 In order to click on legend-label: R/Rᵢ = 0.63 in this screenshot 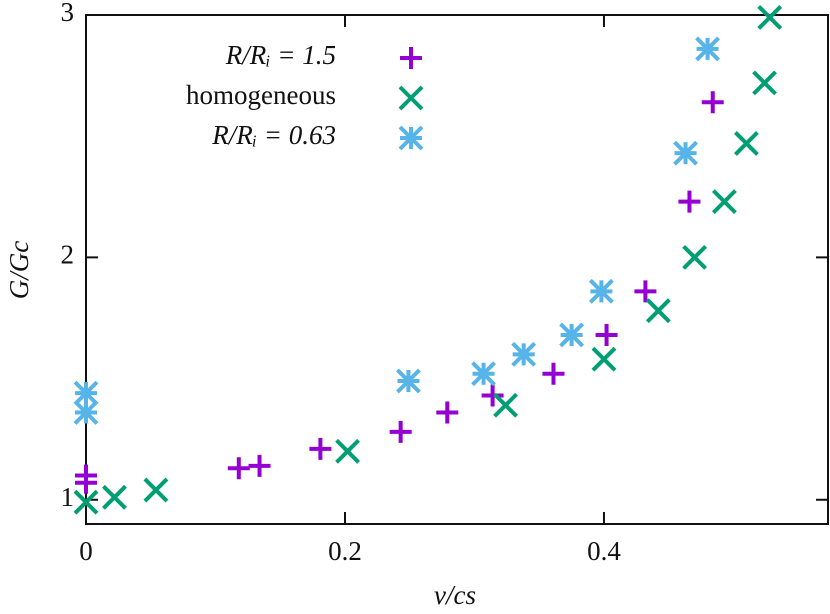, I will do `click(273, 135)`.